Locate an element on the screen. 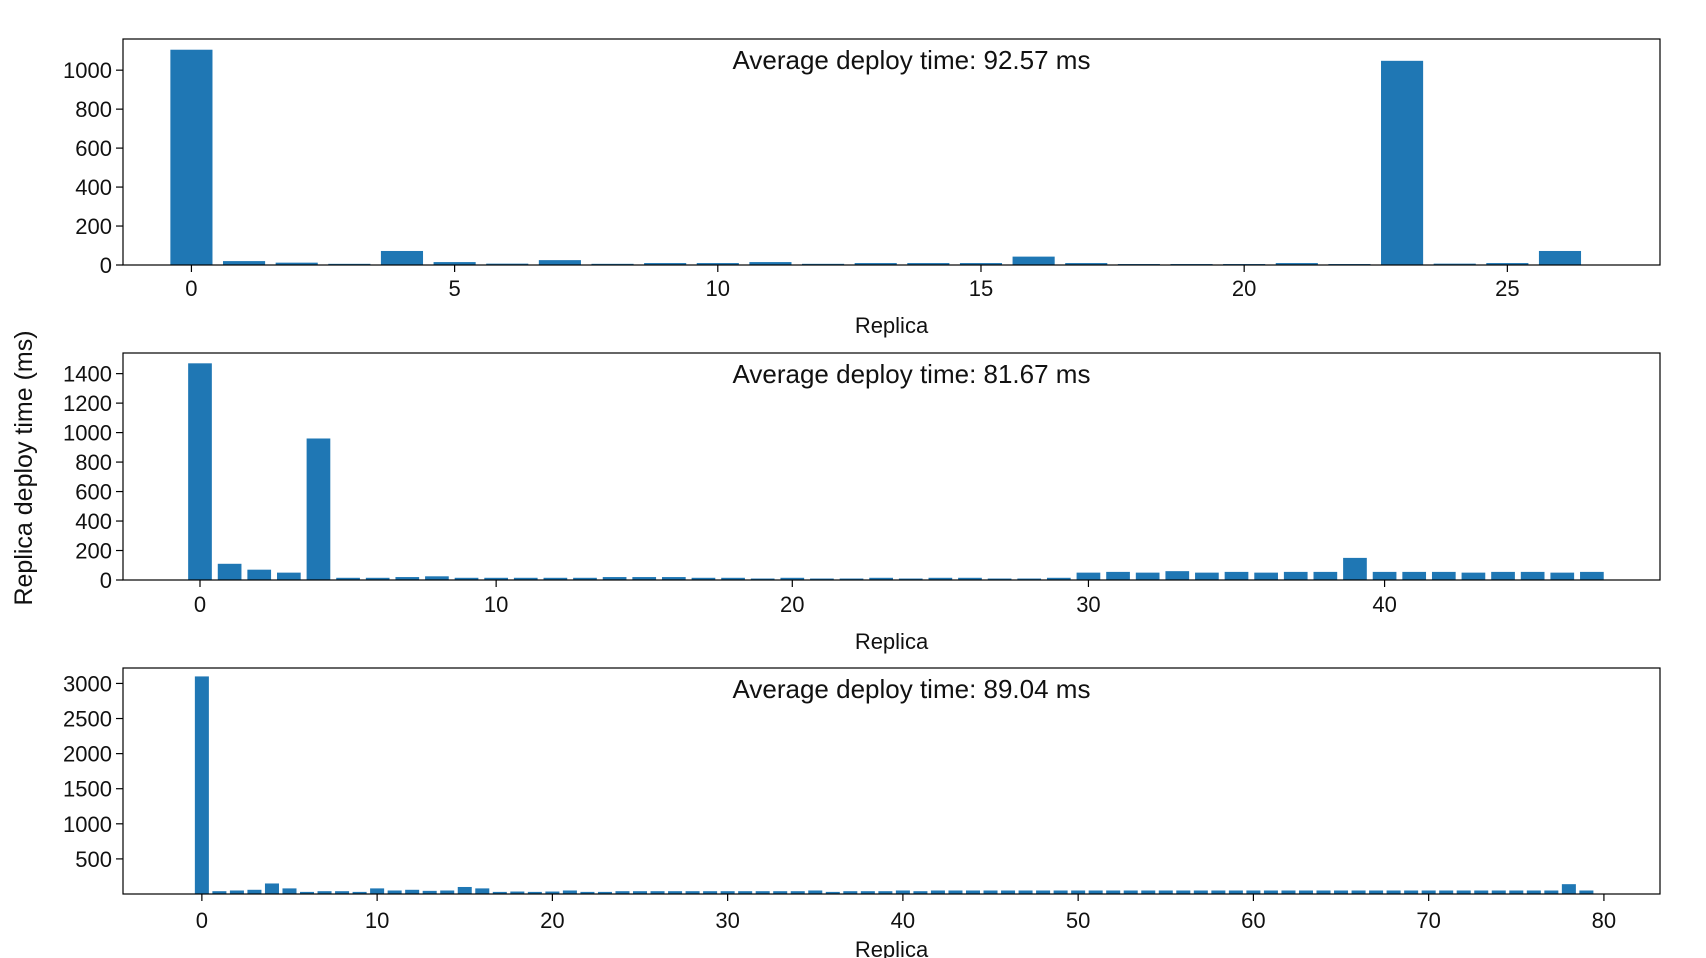 The image size is (1706, 958). chart-title: Average deploy time: 89.04 ms is located at coordinates (912, 689).